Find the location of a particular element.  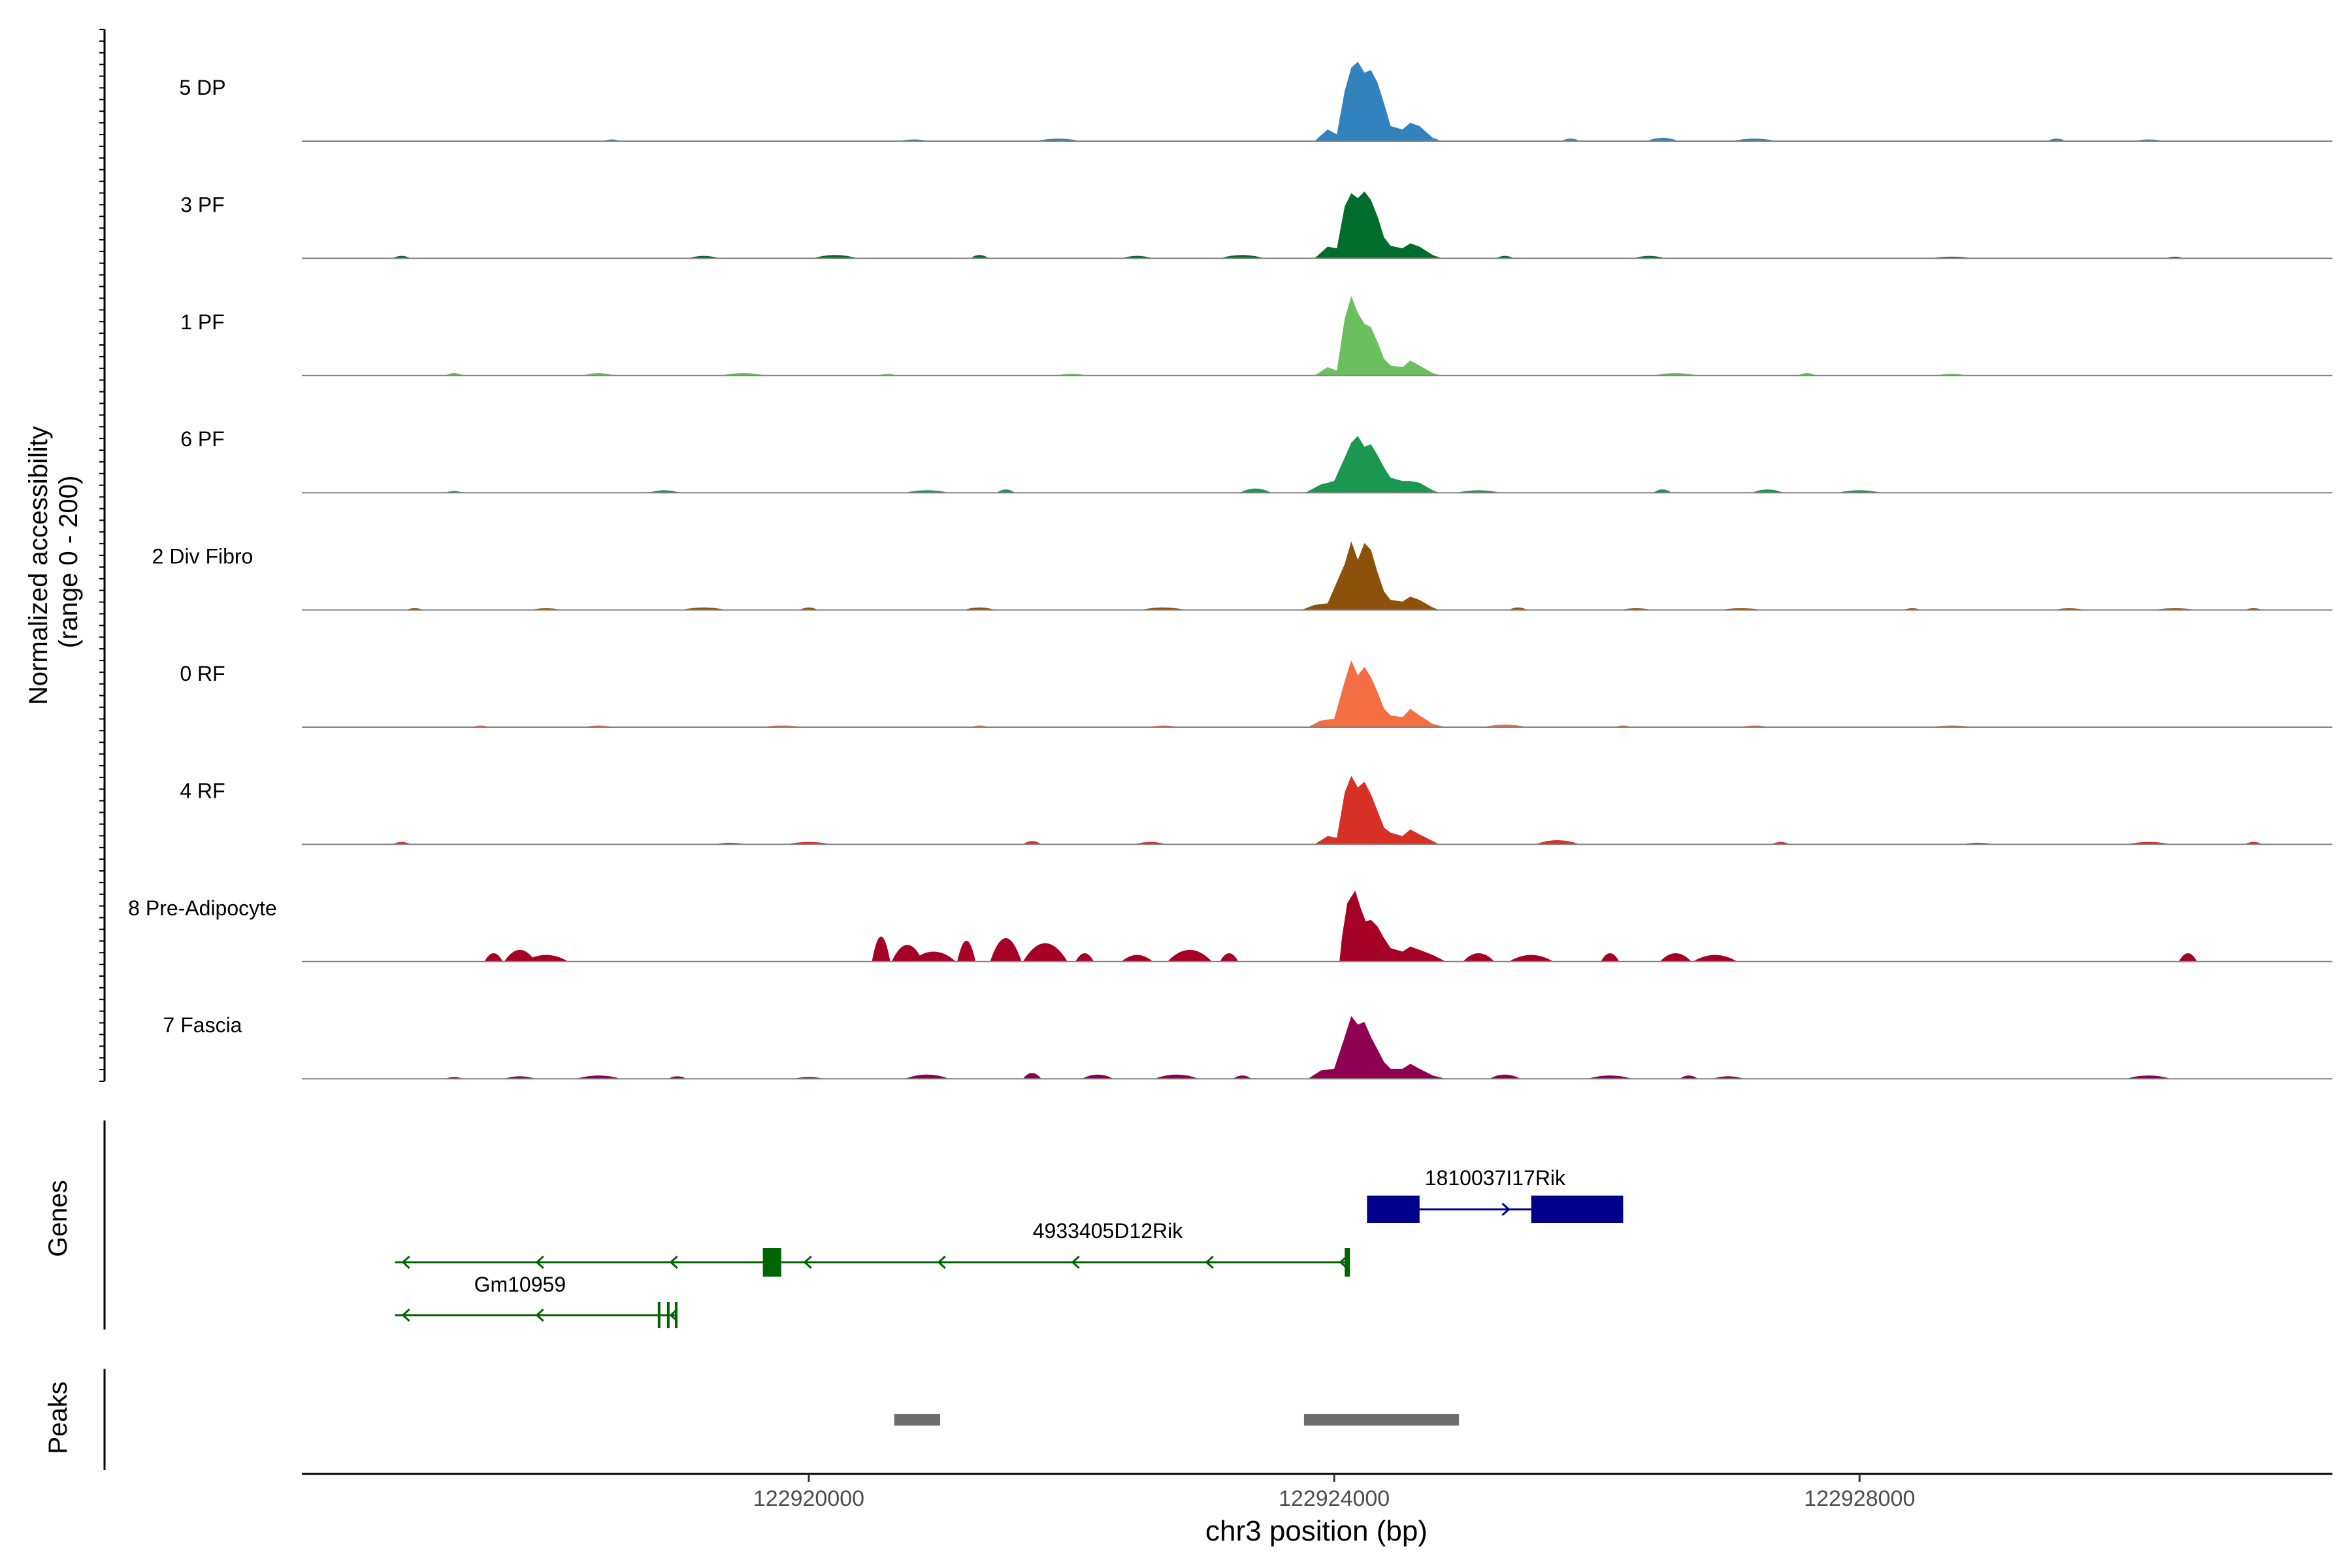

y-axis-label: Normalized accessibility (range 0 - 200) is located at coordinates (53, 562).